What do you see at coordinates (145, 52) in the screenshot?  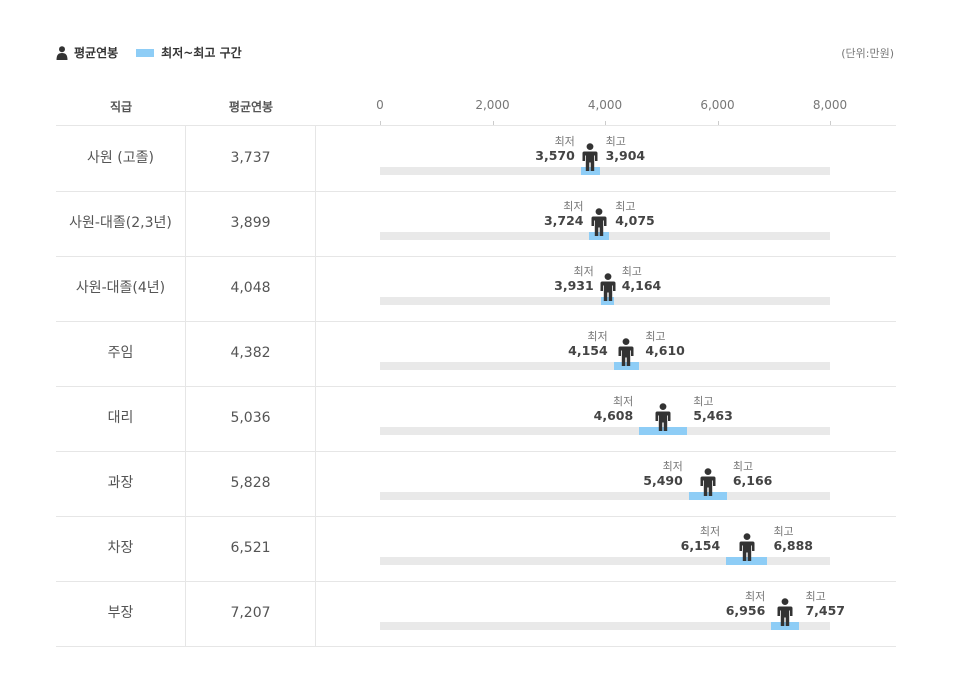 I see `legend-range-swatch` at bounding box center [145, 52].